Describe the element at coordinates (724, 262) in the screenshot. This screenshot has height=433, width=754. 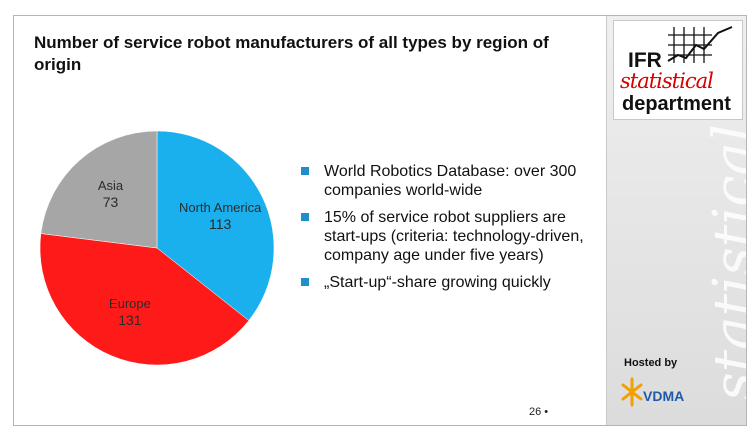
I see `watermark-text: statistical` at that location.